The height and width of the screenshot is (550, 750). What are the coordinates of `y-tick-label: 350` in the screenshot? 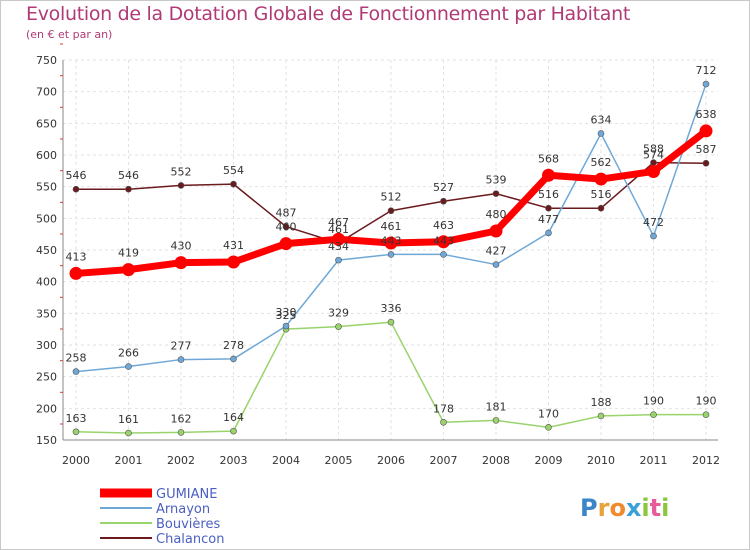 It's located at (46, 313).